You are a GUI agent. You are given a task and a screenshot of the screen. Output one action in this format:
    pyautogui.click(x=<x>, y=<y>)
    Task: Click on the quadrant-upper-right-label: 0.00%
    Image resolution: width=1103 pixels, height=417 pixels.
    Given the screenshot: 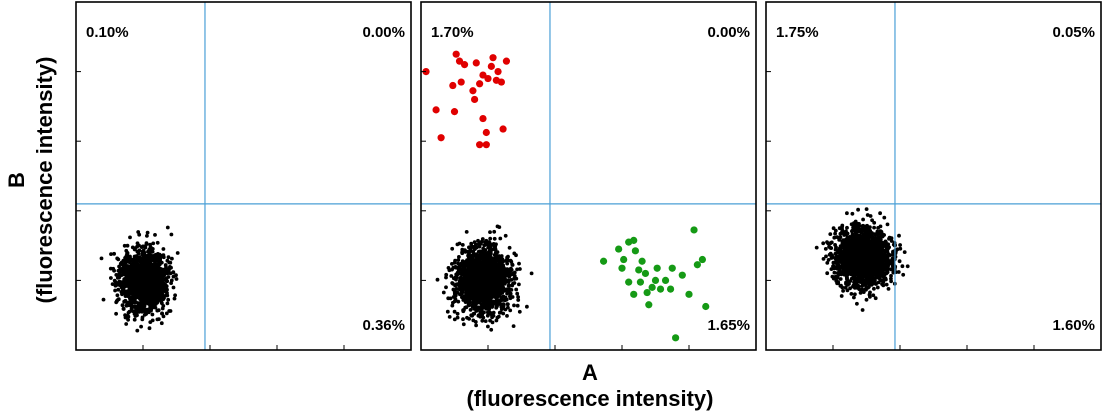 What is the action you would take?
    pyautogui.click(x=728, y=32)
    